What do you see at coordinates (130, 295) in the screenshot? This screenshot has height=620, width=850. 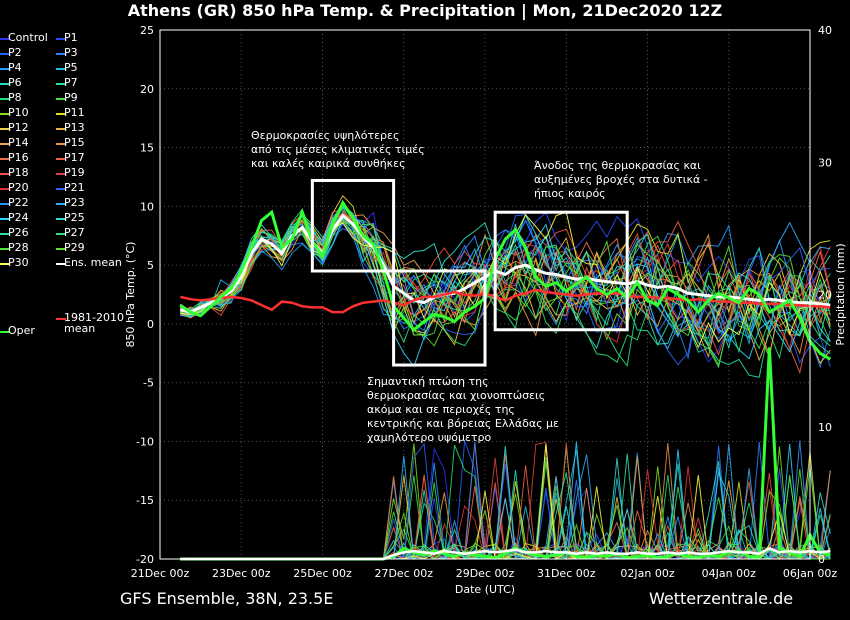 I see `y-axis-label: 850 hPa Temp. (°C)` at bounding box center [130, 295].